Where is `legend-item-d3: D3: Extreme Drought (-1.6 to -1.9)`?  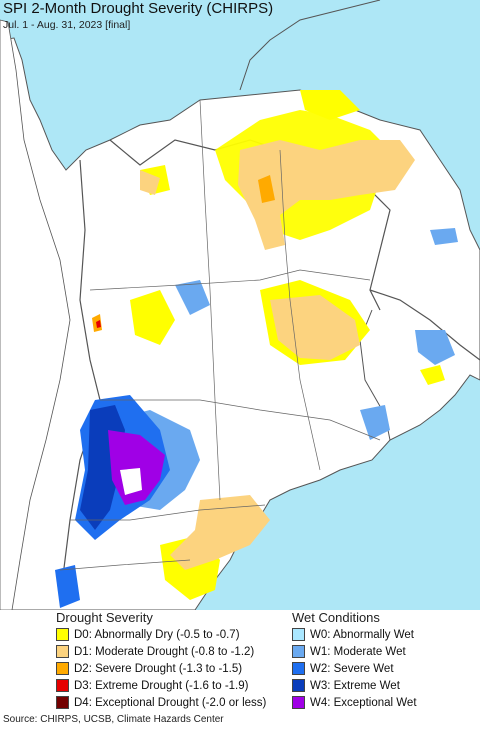 legend-item-d3: D3: Extreme Drought (-1.6 to -1.9) is located at coordinates (152, 685).